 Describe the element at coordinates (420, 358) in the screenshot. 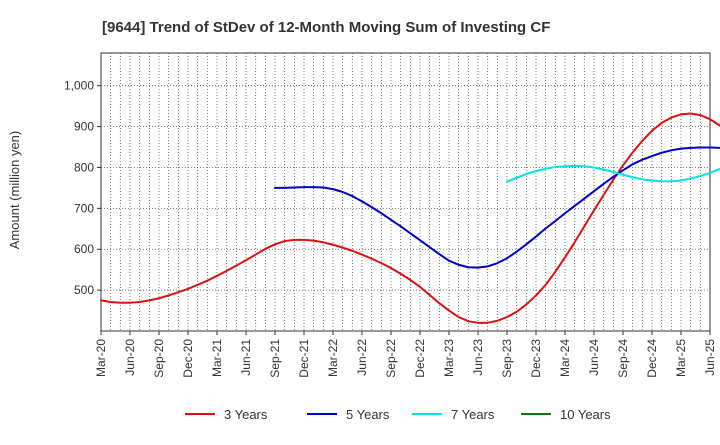

I see `x-tick-label: Dec-22` at that location.